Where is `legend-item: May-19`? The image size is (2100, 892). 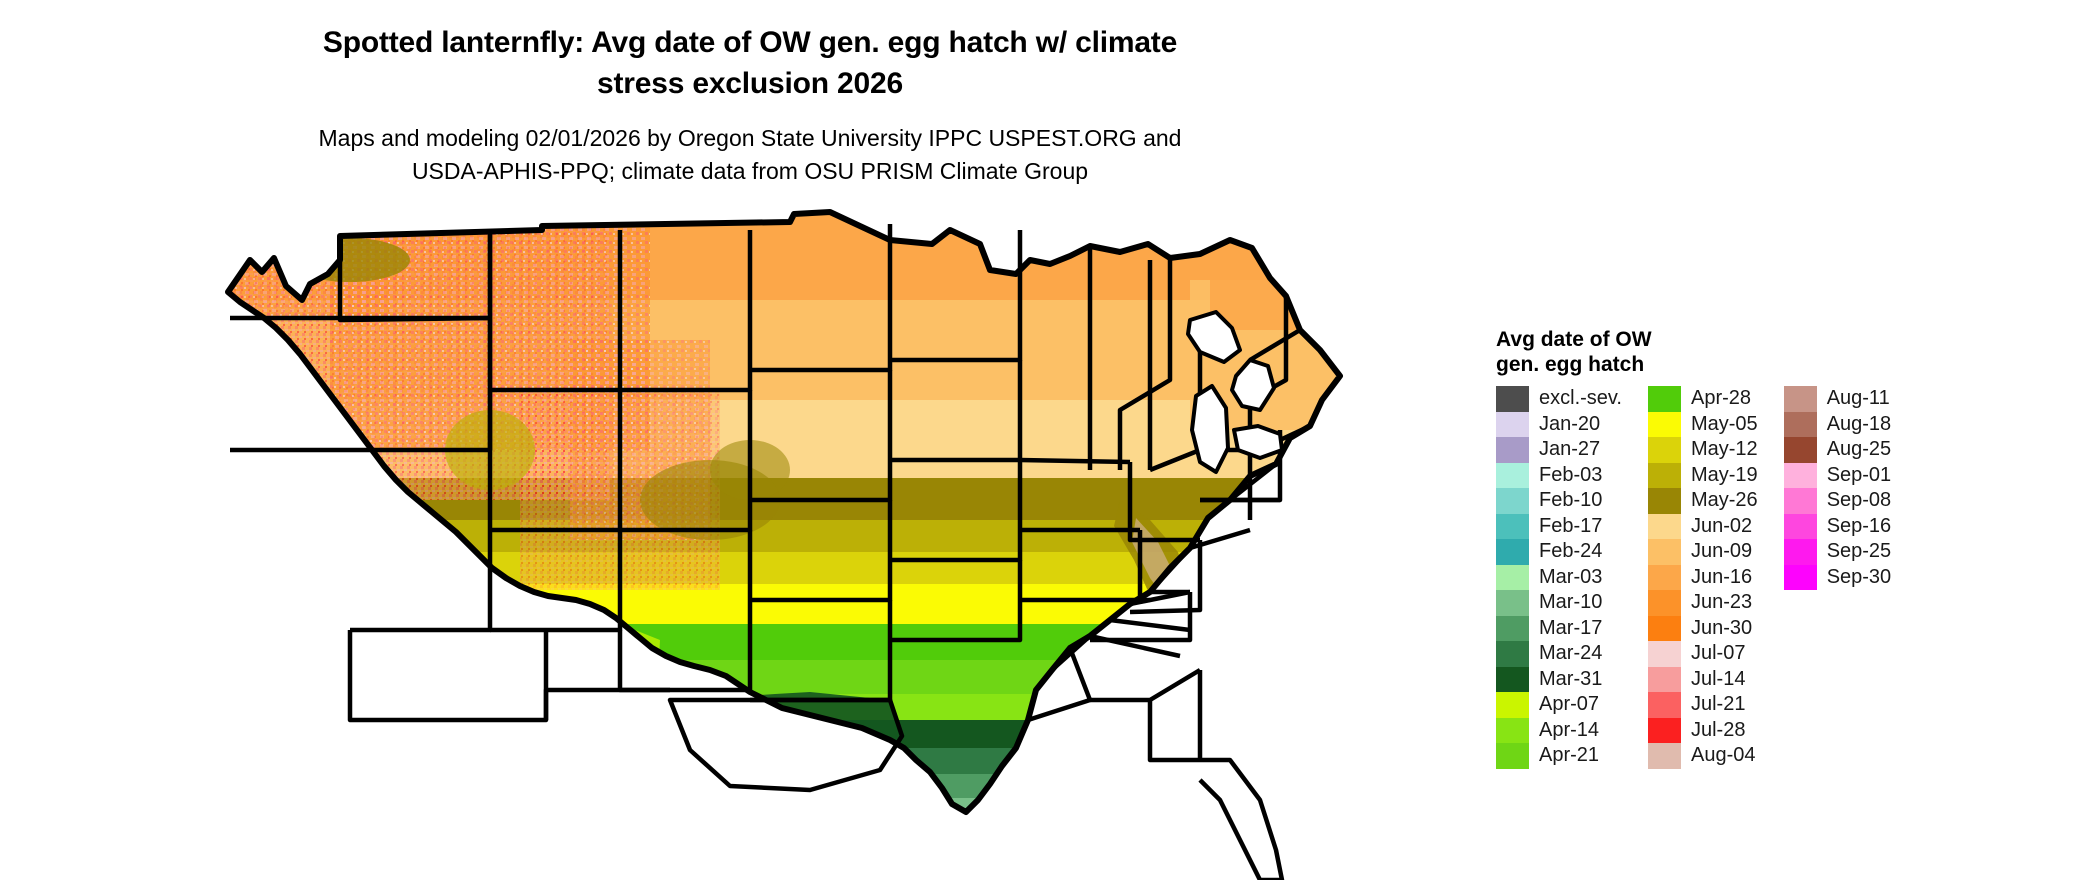
legend-item: May-19 is located at coordinates (1702, 475).